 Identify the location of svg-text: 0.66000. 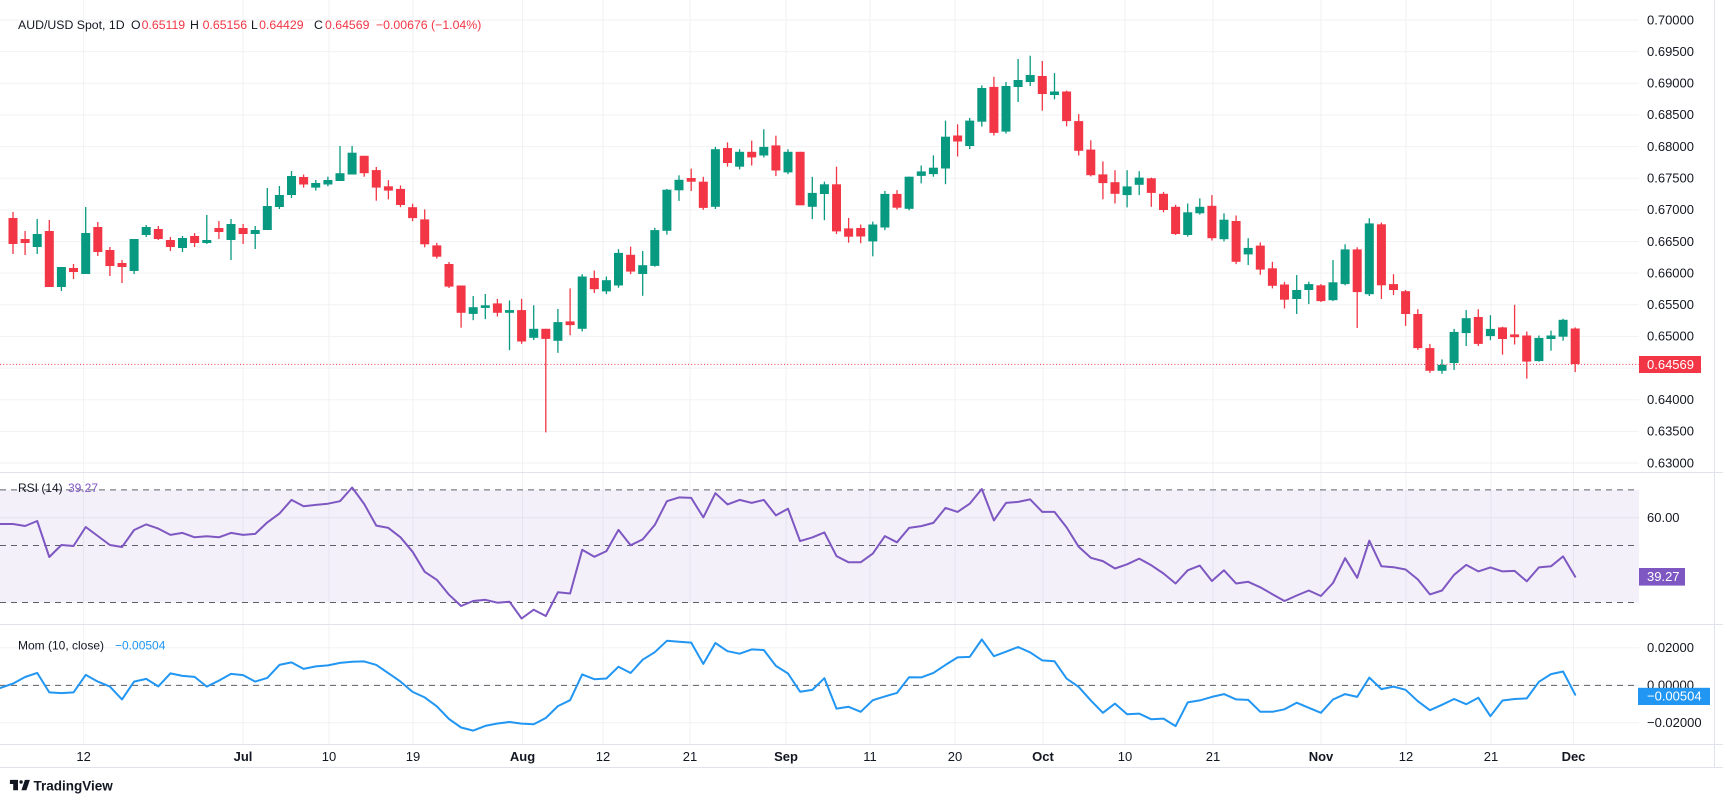
(1670, 272).